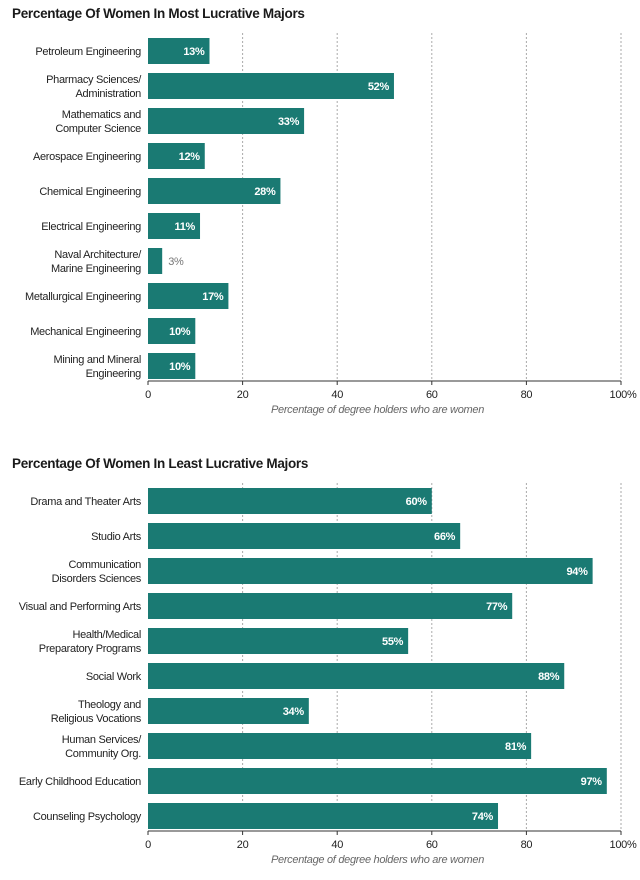 The width and height of the screenshot is (640, 880). Describe the element at coordinates (497, 607) in the screenshot. I see `data-label: 77%` at that location.